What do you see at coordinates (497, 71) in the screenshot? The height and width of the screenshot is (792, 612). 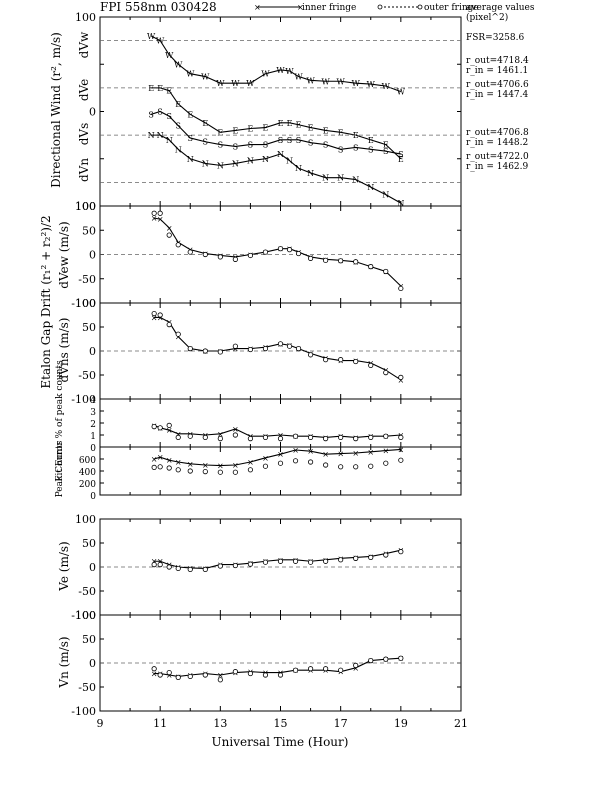 I see `ring-1-rin: r_in = 1461.1` at bounding box center [497, 71].